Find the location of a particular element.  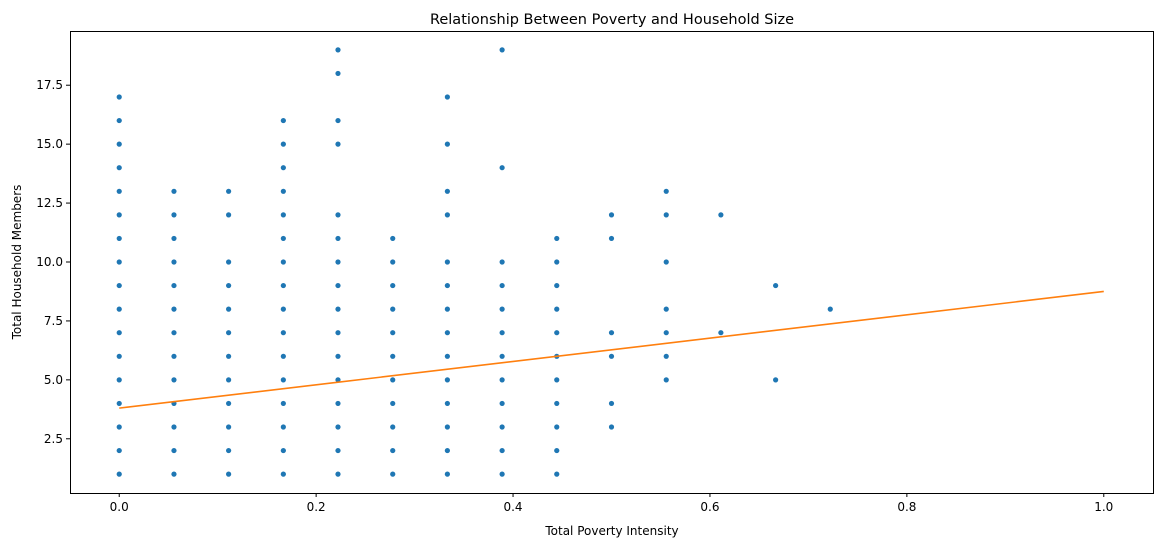

x-axis-ticks: 0.0 0.2 0.4 0.6 0.8 1.0 is located at coordinates (611, 503).